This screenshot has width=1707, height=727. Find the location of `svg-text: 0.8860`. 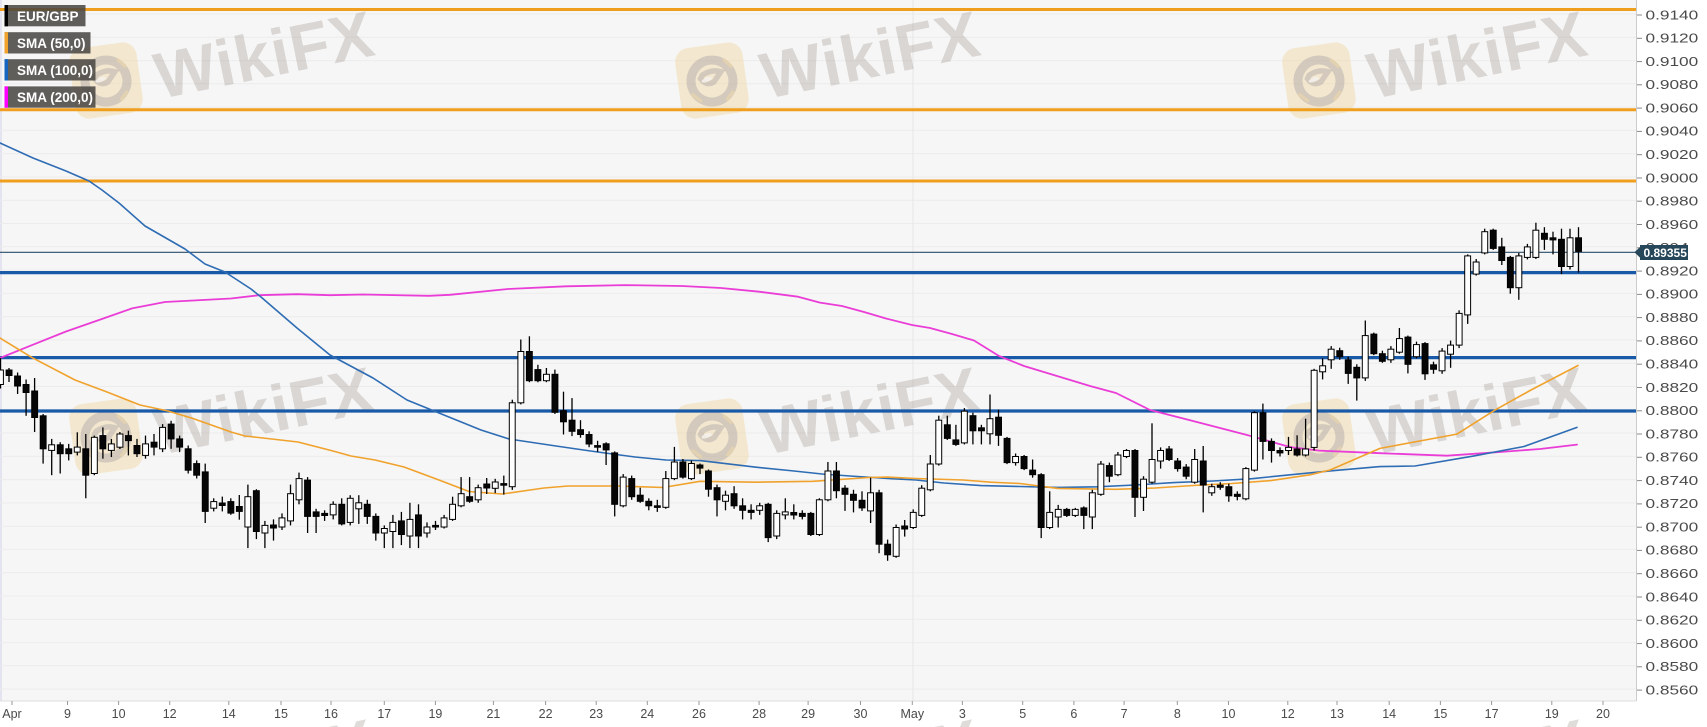

svg-text: 0.8860 is located at coordinates (1672, 341).